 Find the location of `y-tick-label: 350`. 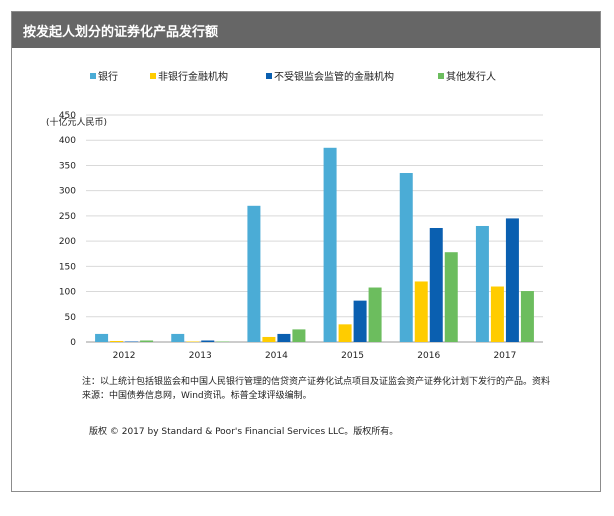

y-tick-label: 350 is located at coordinates (67, 166).